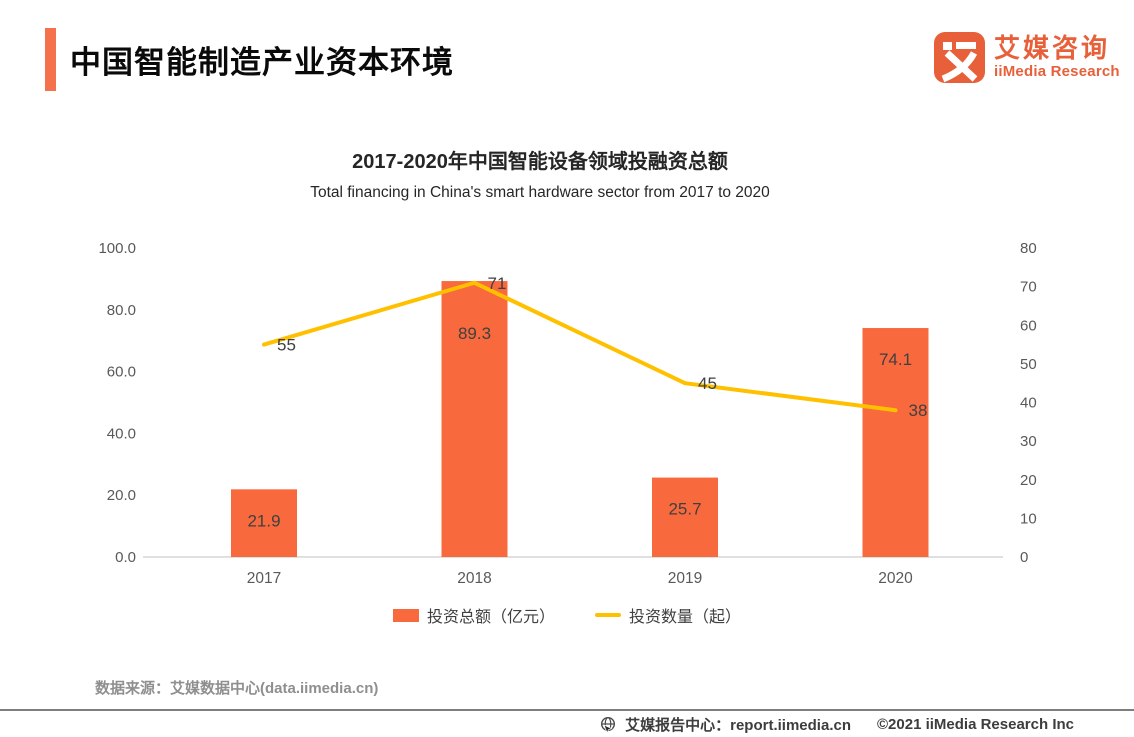  What do you see at coordinates (1052, 48) in the screenshot?
I see `logo-name-cn: 艾媒咨询` at bounding box center [1052, 48].